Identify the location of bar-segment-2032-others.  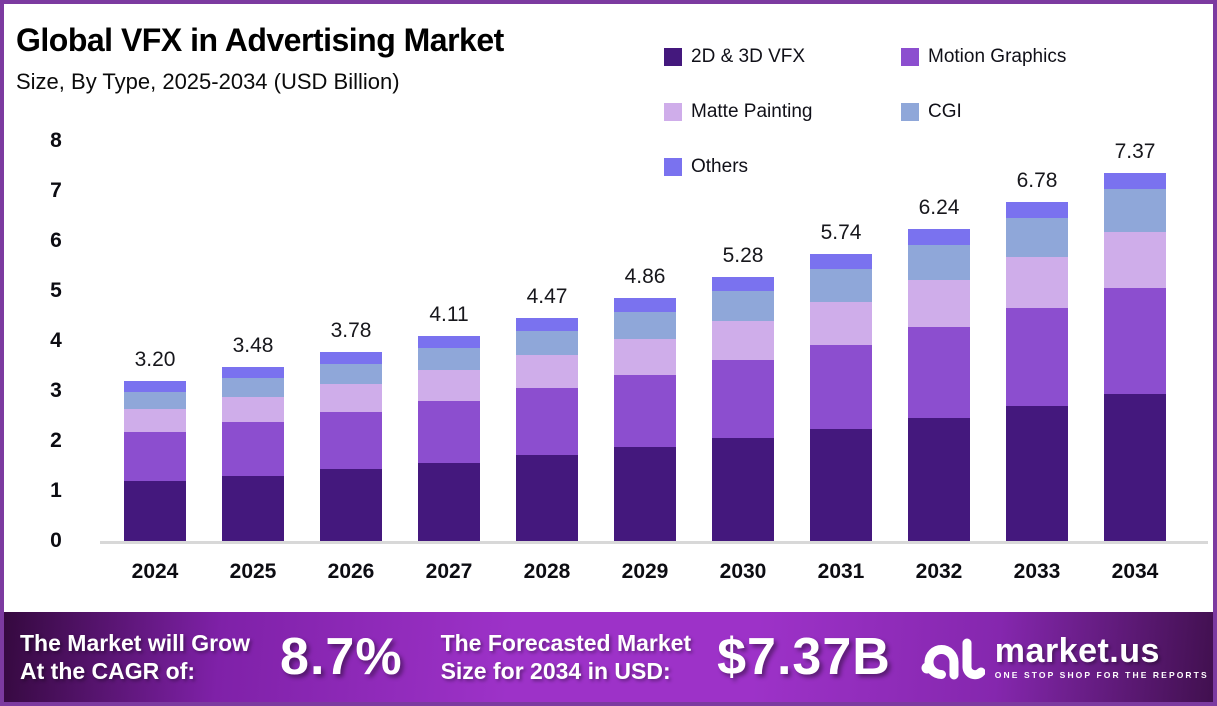
(939, 237).